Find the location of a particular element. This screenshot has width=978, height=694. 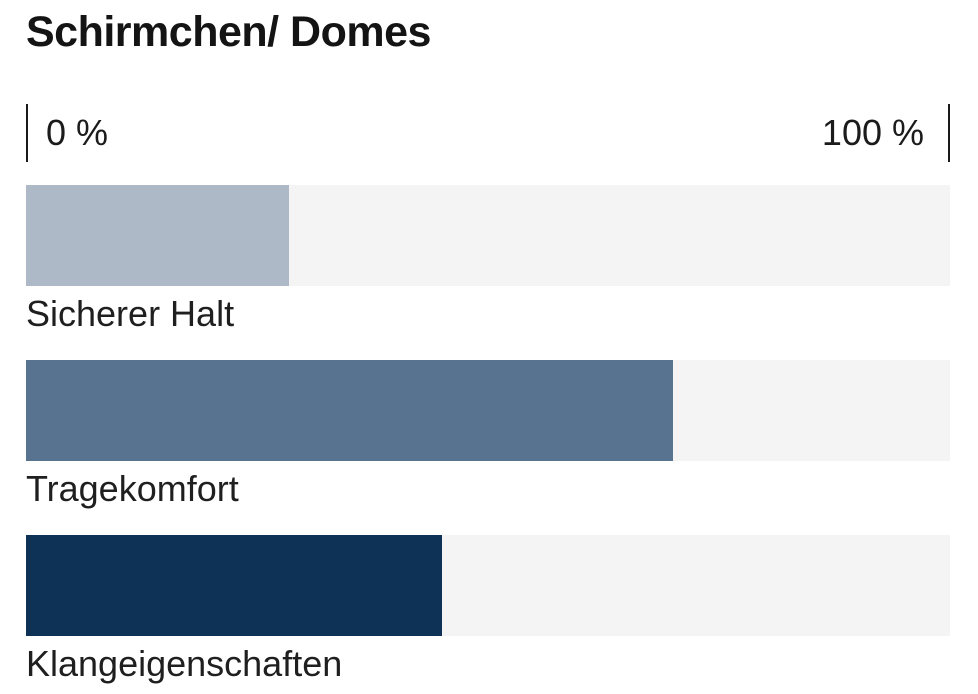

bar-label-tragekomfort: Tragekomfort is located at coordinates (132, 488).